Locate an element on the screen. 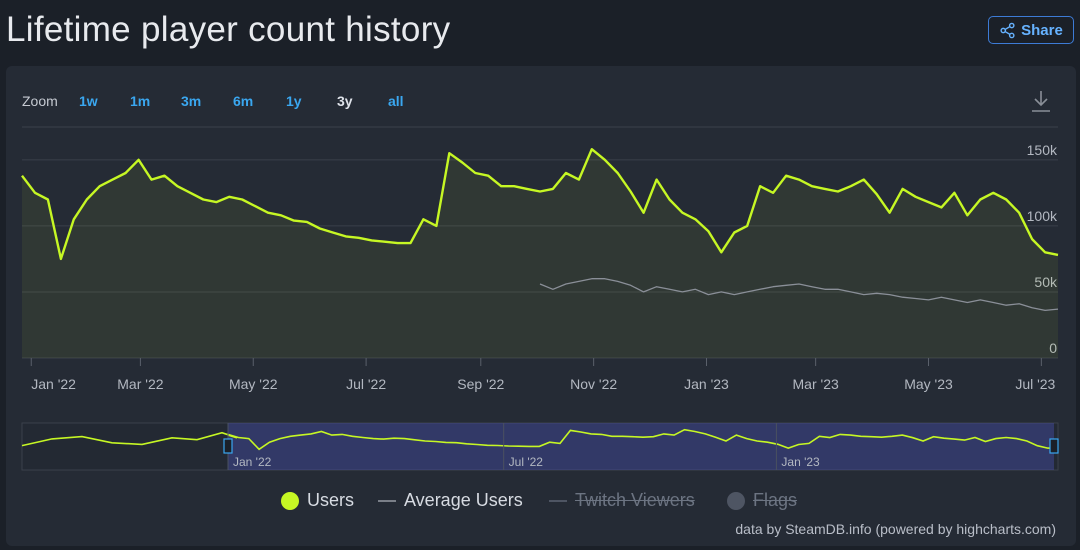 This screenshot has height=550, width=1080. share-button: Share is located at coordinates (1031, 30).